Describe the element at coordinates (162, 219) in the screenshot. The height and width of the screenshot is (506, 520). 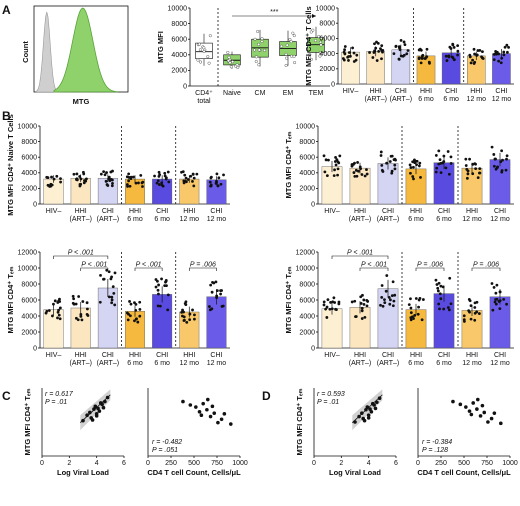
I see `x-tick-label: 6 mo` at that location.